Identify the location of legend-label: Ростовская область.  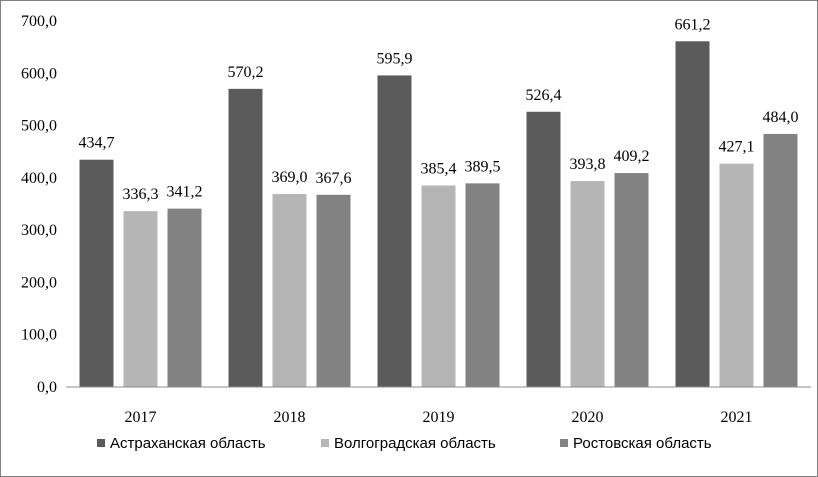
(642, 443).